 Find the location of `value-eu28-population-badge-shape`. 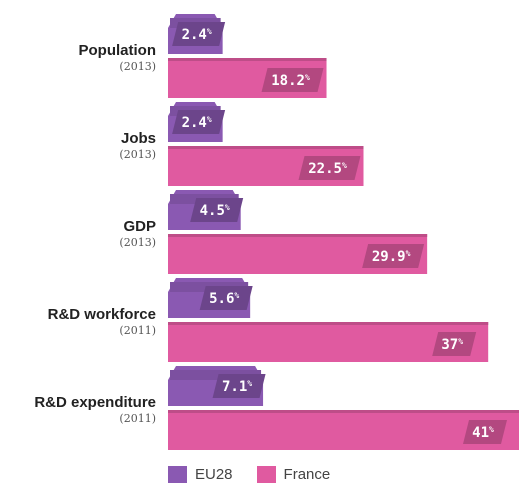

value-eu28-population-badge-shape is located at coordinates (199, 34).